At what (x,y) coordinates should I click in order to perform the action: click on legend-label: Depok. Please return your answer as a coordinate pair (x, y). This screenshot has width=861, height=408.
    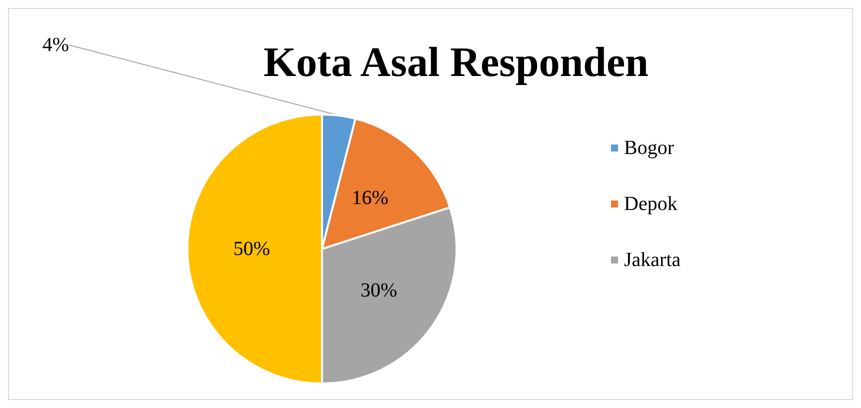
    Looking at the image, I should click on (651, 204).